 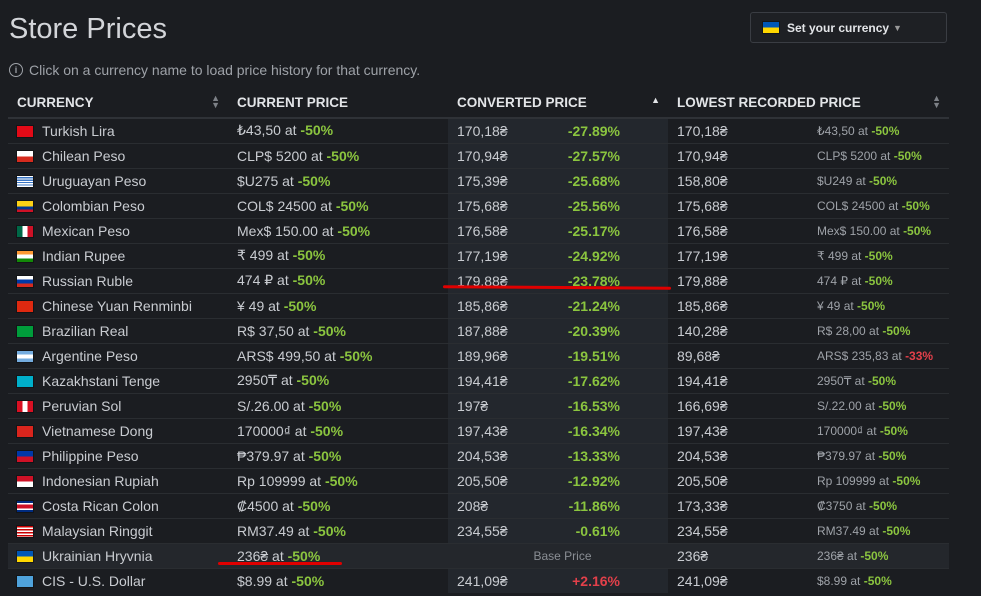 What do you see at coordinates (338, 103) in the screenshot?
I see `column-header-current-price: CURRENT PRICE` at bounding box center [338, 103].